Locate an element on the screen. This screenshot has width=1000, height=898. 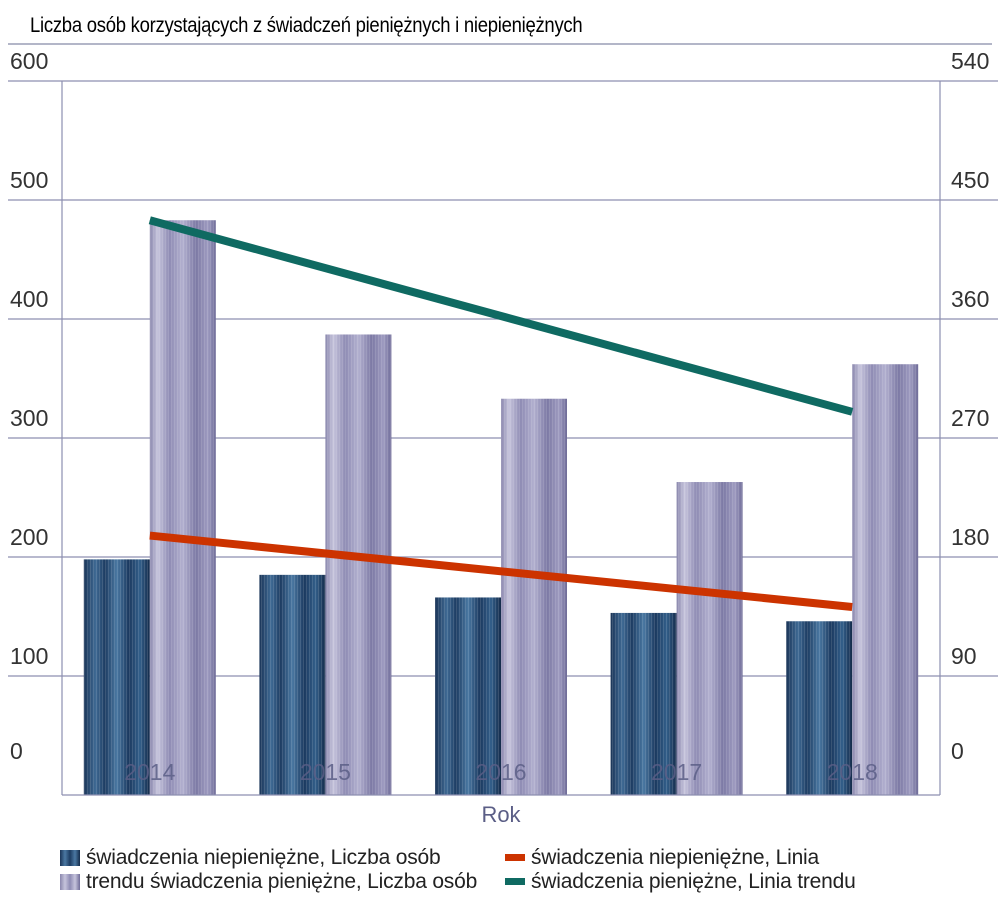
y-tick-label-left: 200 is located at coordinates (29, 537).